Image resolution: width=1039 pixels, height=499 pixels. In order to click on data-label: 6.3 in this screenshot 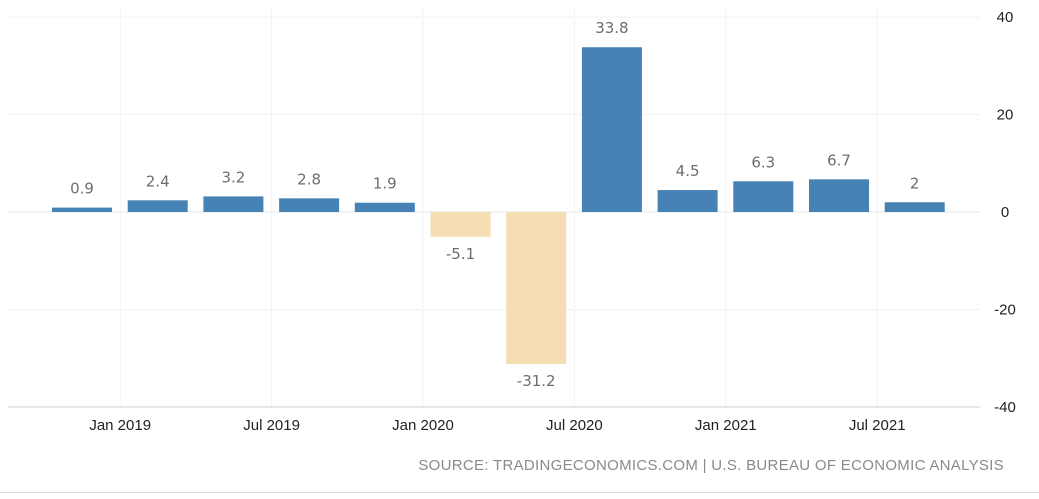, I will do `click(763, 162)`.